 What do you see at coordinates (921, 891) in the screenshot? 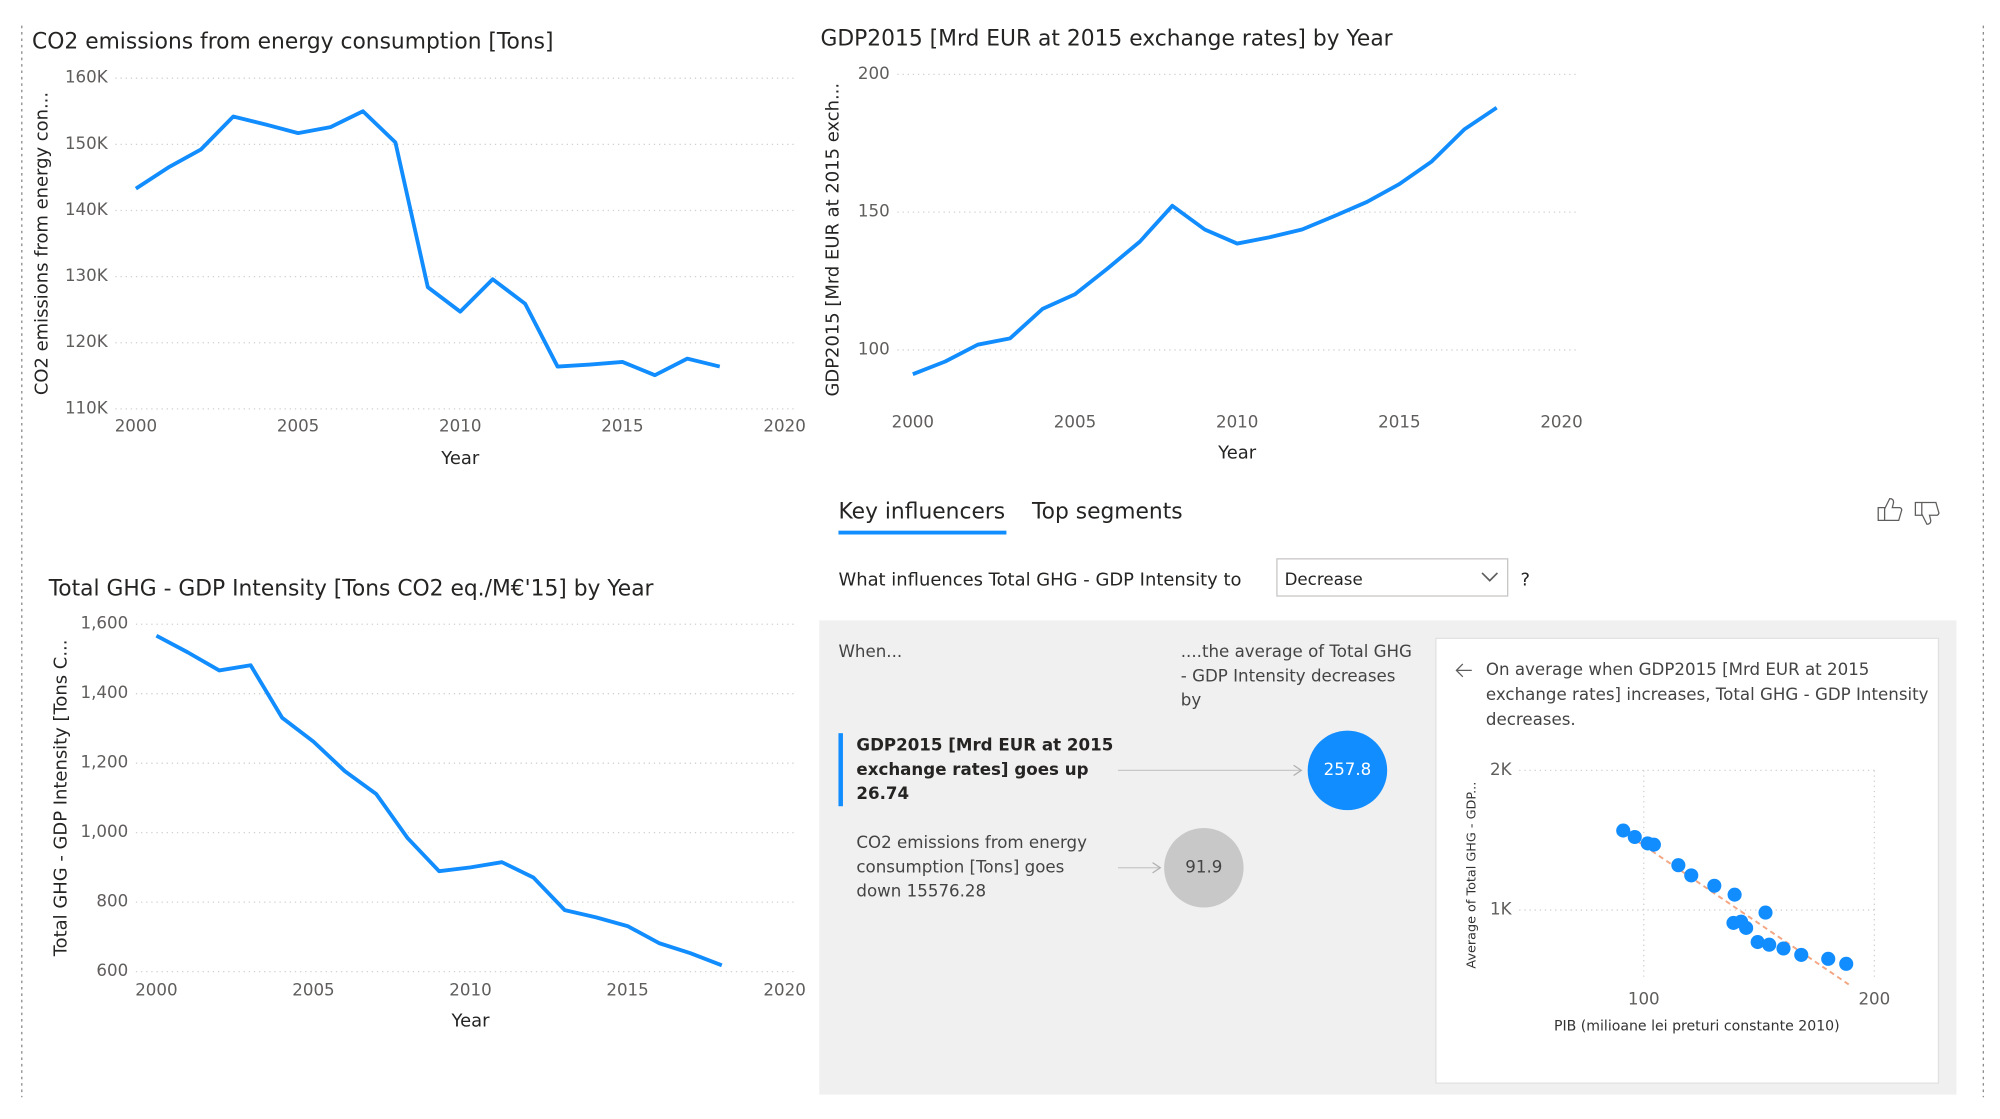
I see `influencer-text: down 15576.28` at bounding box center [921, 891].